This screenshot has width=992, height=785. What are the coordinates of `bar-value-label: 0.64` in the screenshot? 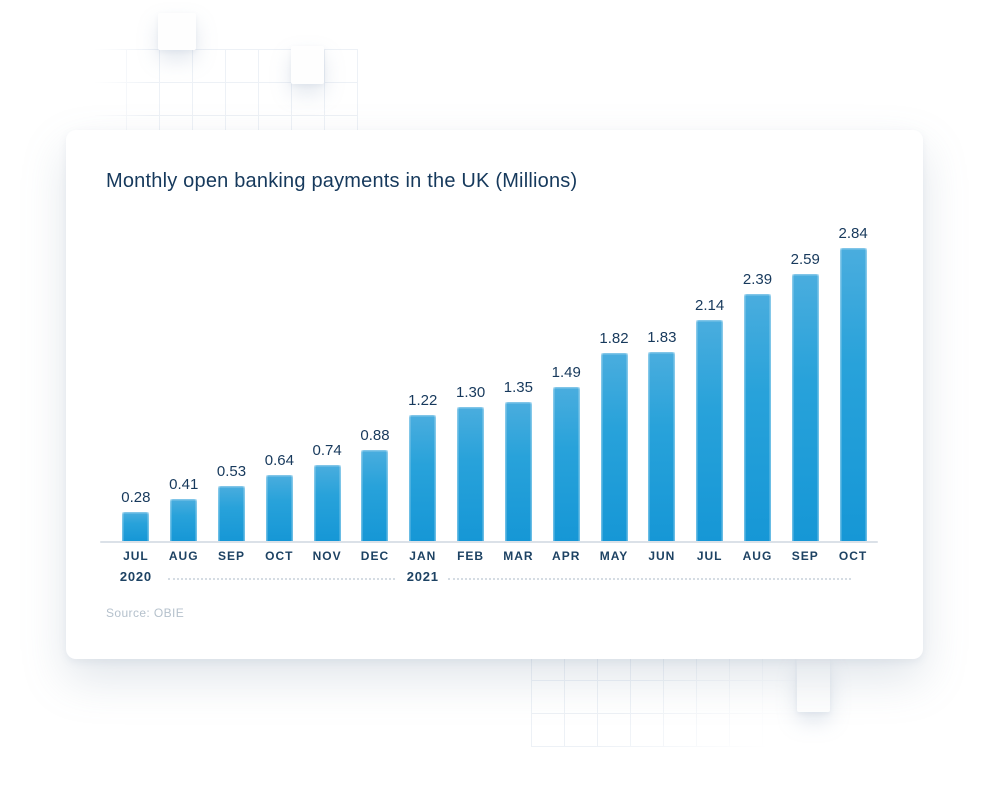 It's located at (279, 460).